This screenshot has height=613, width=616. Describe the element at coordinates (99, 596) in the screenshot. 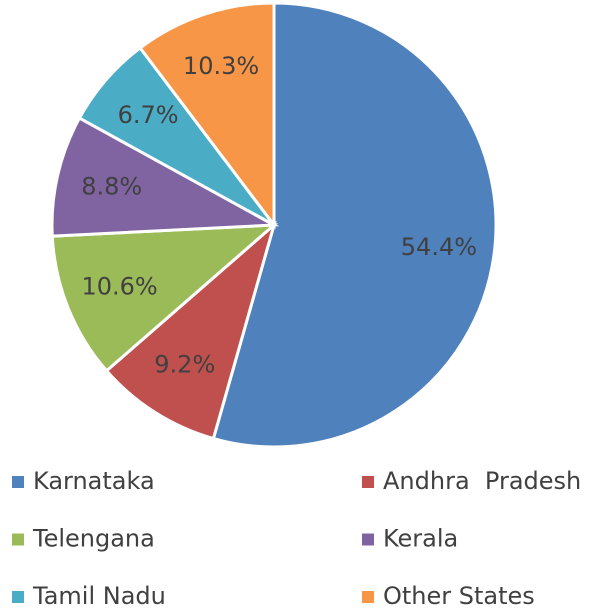

I see `legend-label: Tamil Nadu` at that location.